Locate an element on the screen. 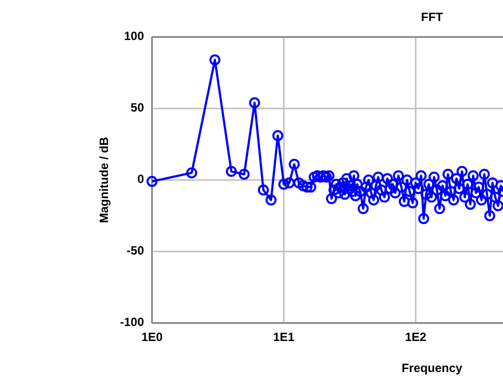 The image size is (503, 381). y-tick-label: -50 is located at coordinates (135, 251).